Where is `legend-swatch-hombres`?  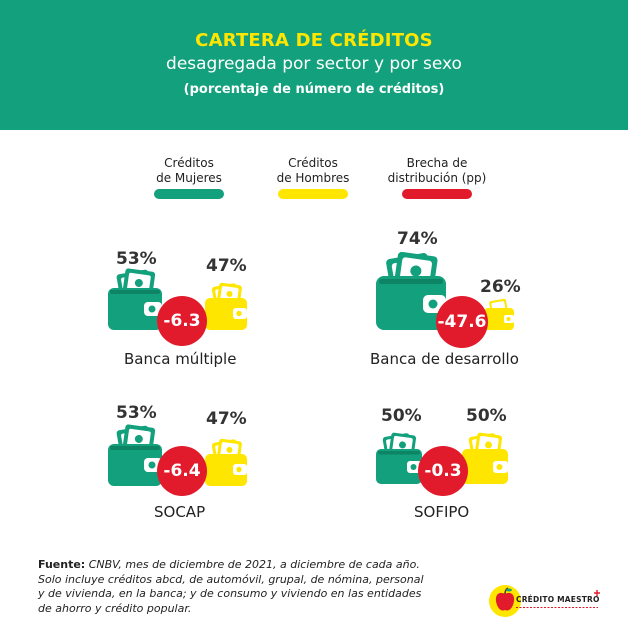
legend-swatch-hombres is located at coordinates (313, 194).